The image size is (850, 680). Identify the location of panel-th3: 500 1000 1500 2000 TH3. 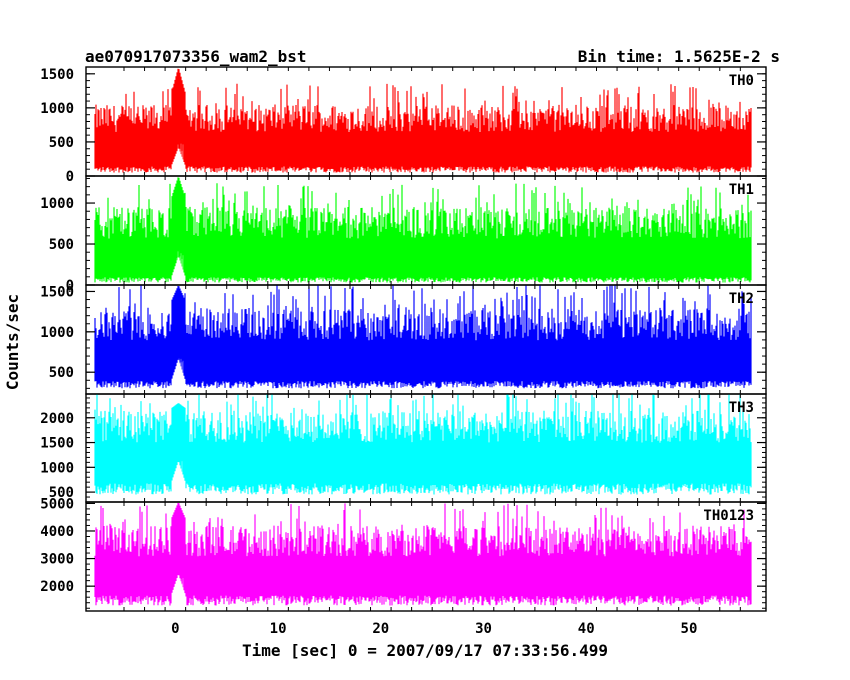
(403, 448).